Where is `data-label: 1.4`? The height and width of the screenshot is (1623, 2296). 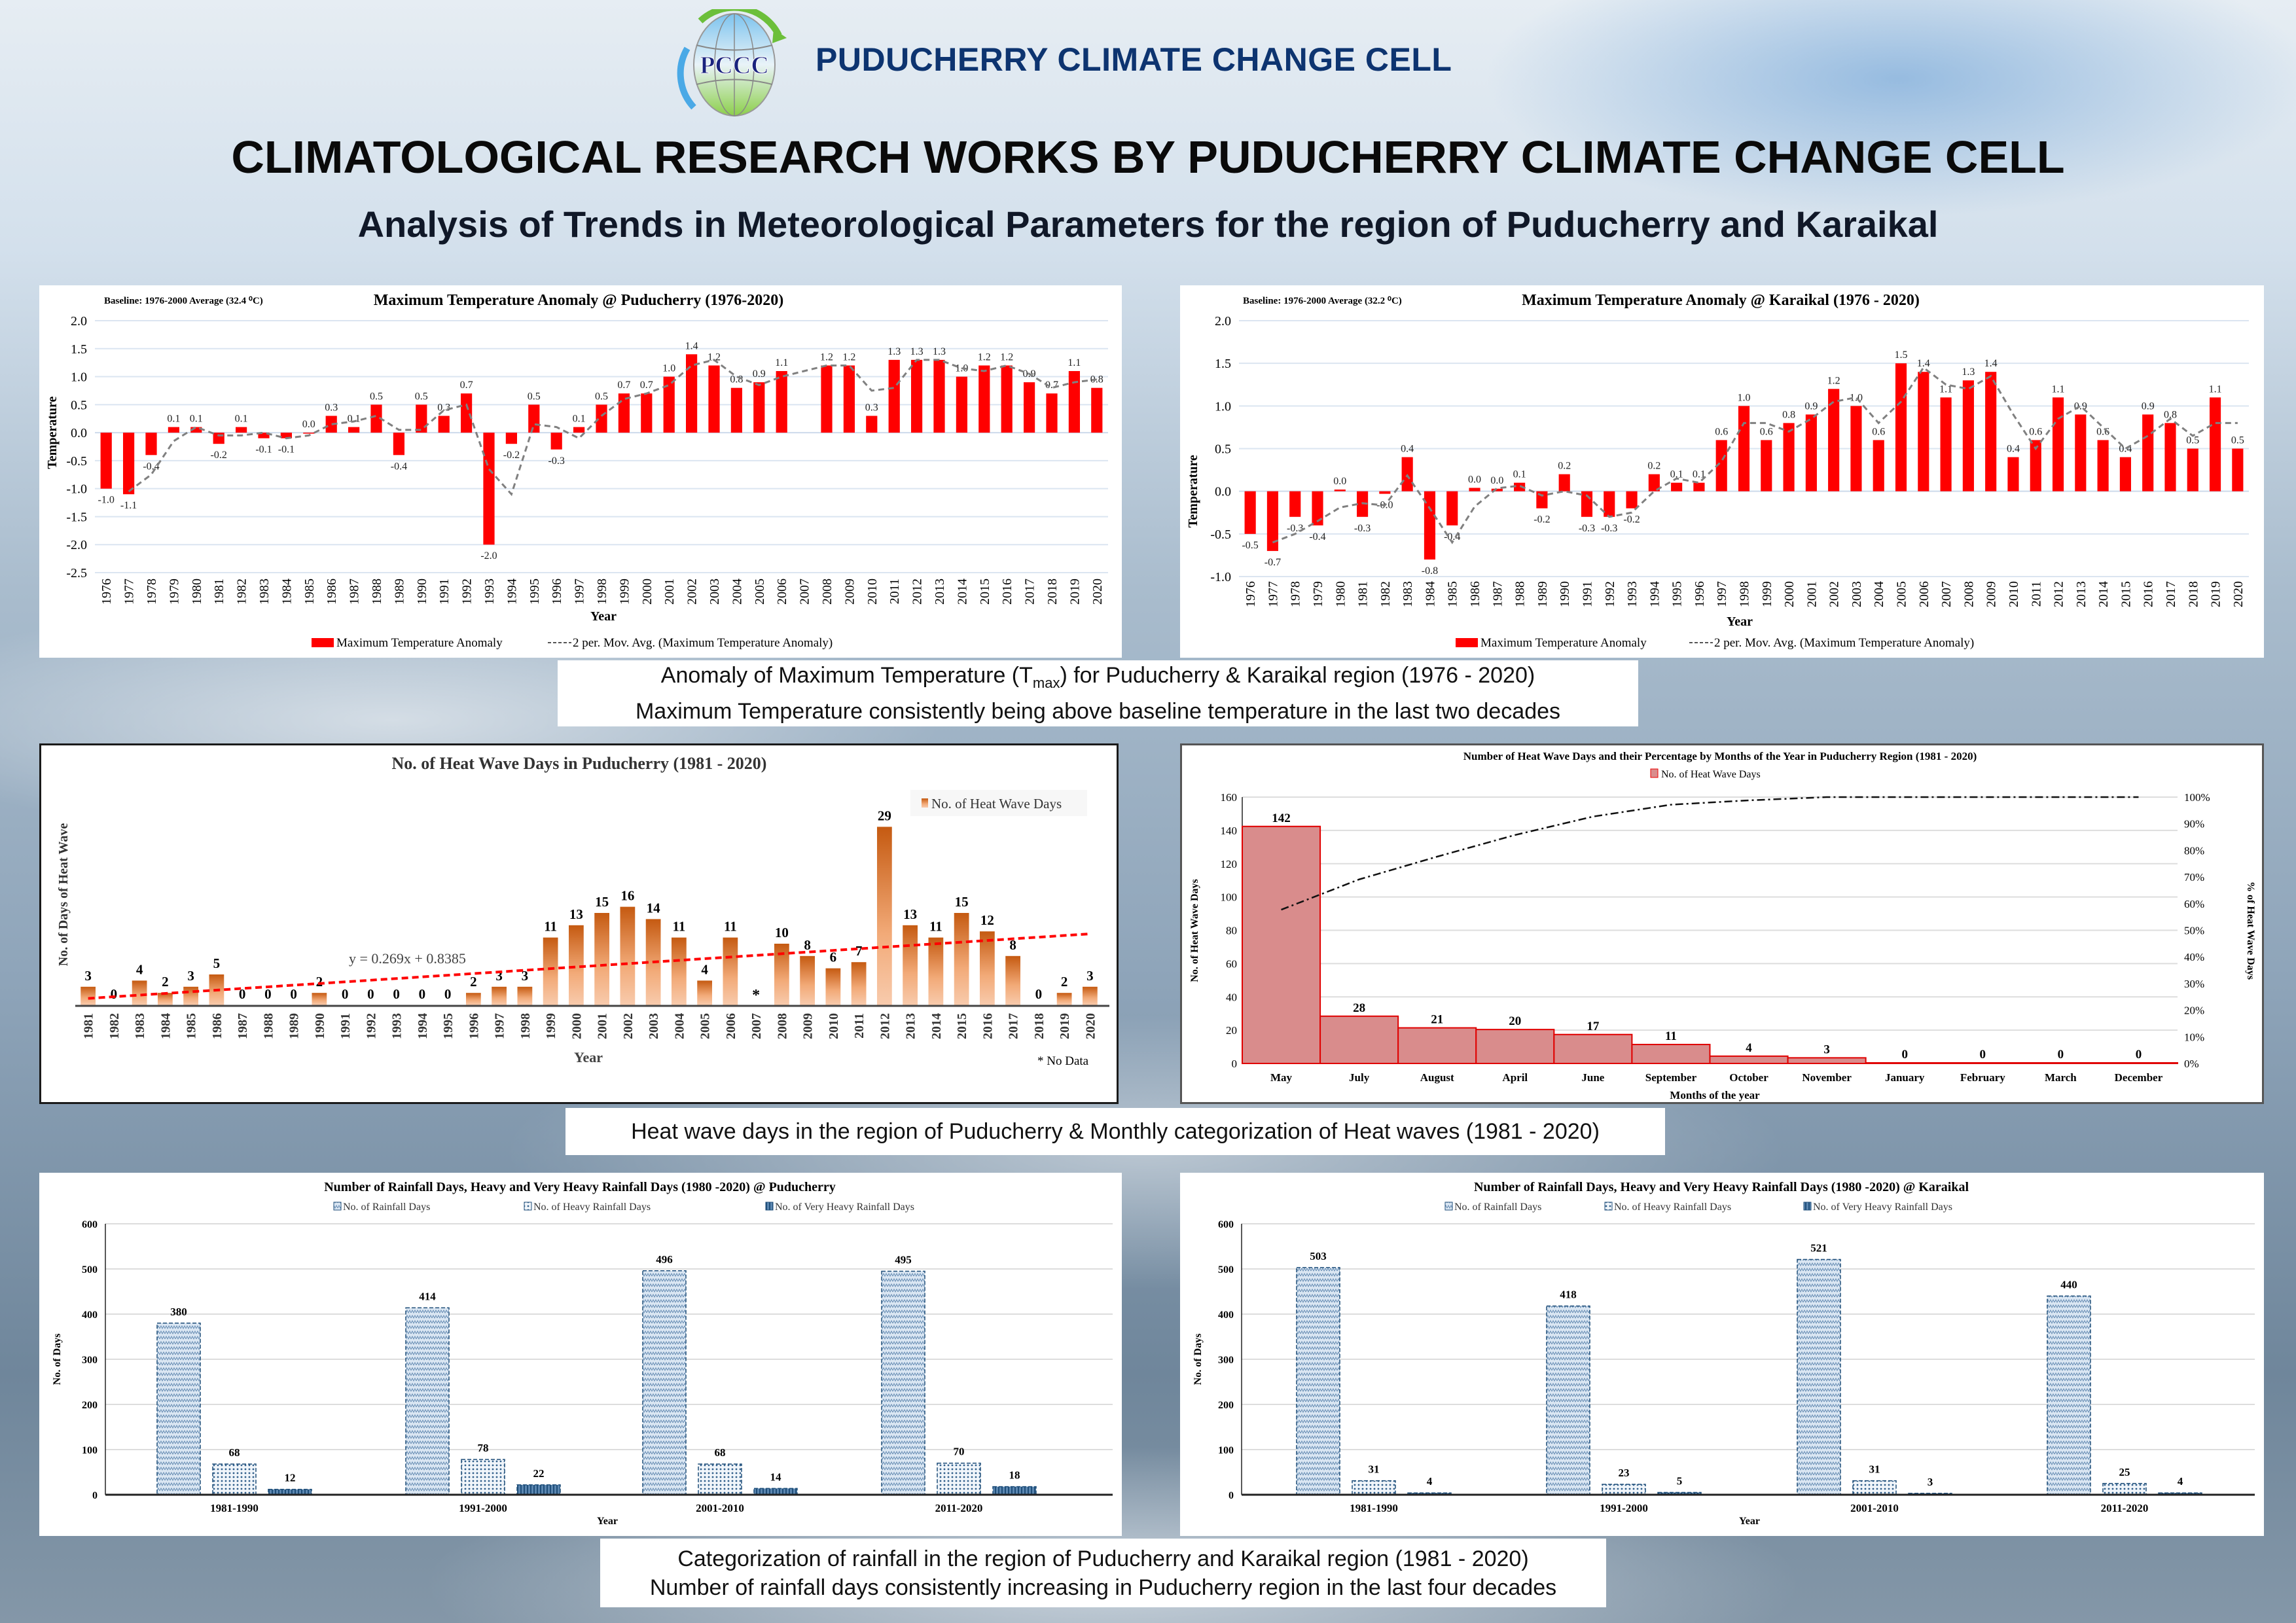 data-label: 1.4 is located at coordinates (1923, 363).